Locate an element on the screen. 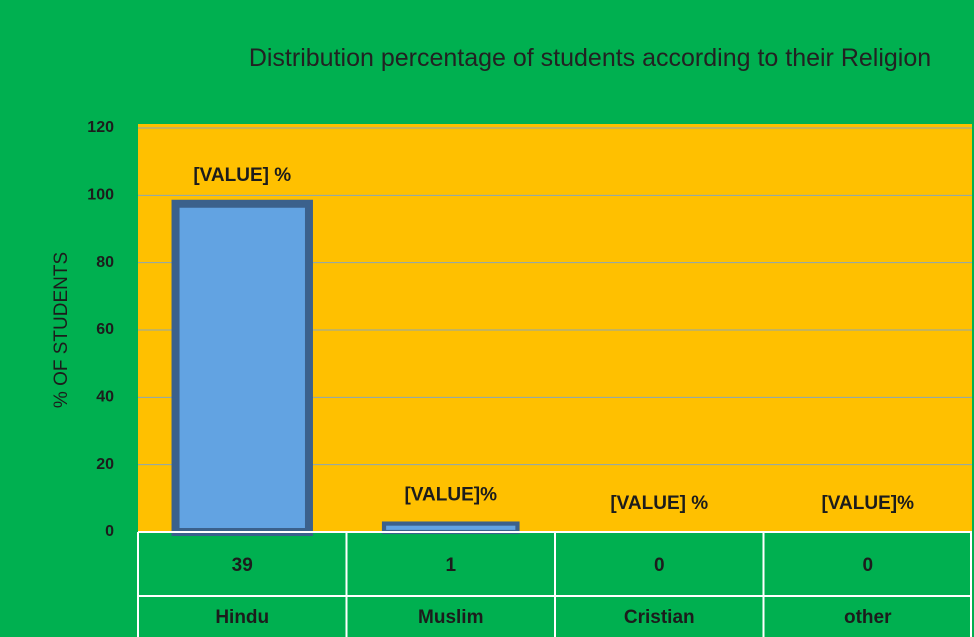 This screenshot has height=637, width=974. table-value: 1 is located at coordinates (450, 565).